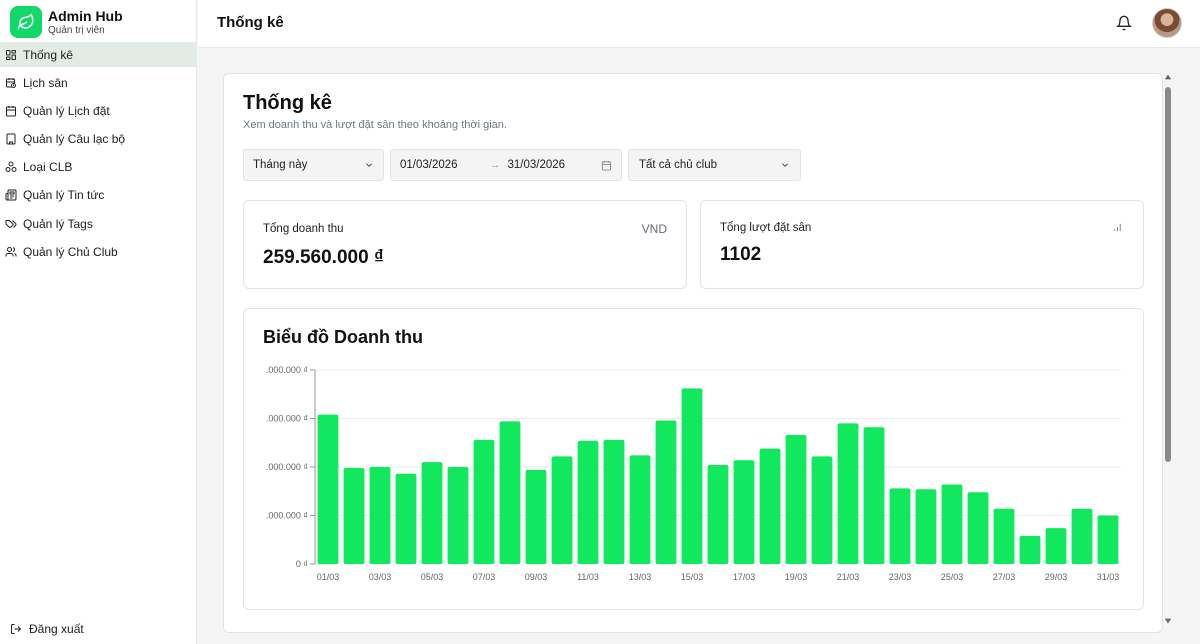 Image resolution: width=1200 pixels, height=644 pixels. What do you see at coordinates (323, 257) in the screenshot?
I see `revenue-value: 259.560.000 ₫` at bounding box center [323, 257].